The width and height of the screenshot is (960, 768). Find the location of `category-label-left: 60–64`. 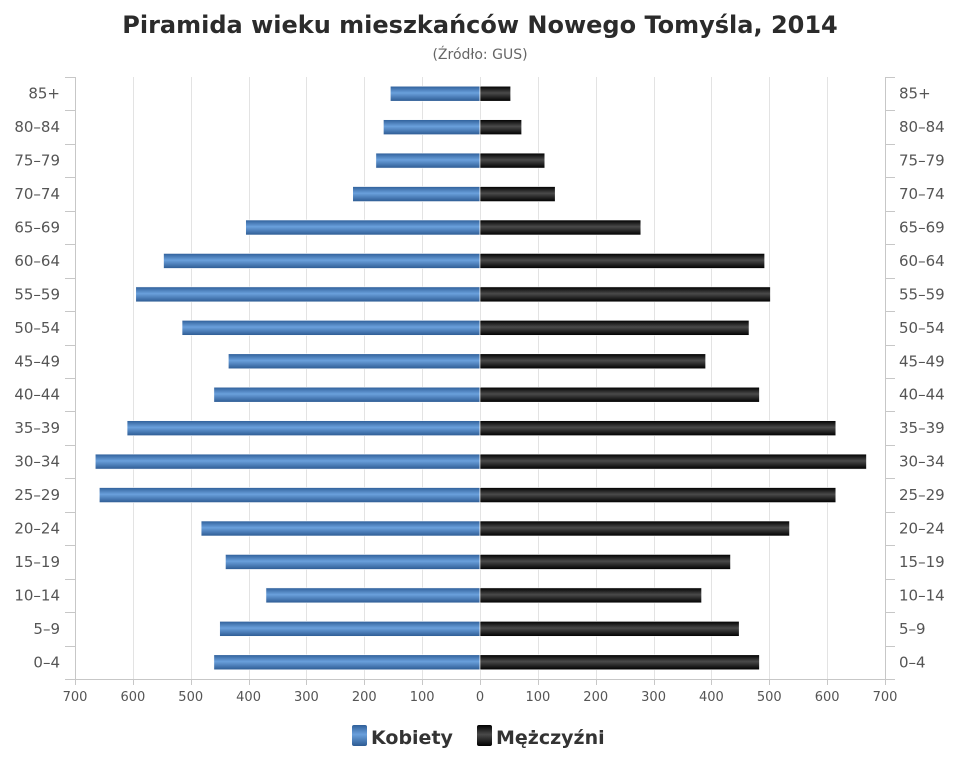

category-label-left: 60–64 is located at coordinates (37, 261).